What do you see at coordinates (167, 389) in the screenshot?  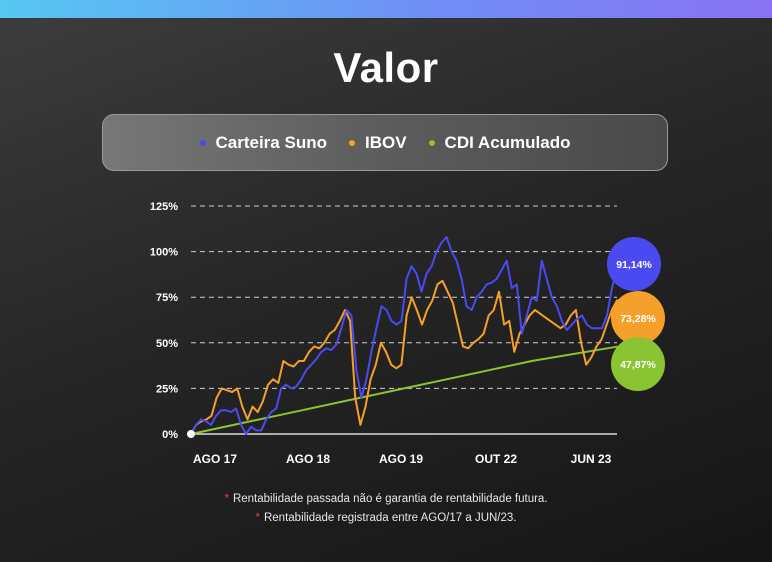 I see `y-tick-label: 25%` at bounding box center [167, 389].